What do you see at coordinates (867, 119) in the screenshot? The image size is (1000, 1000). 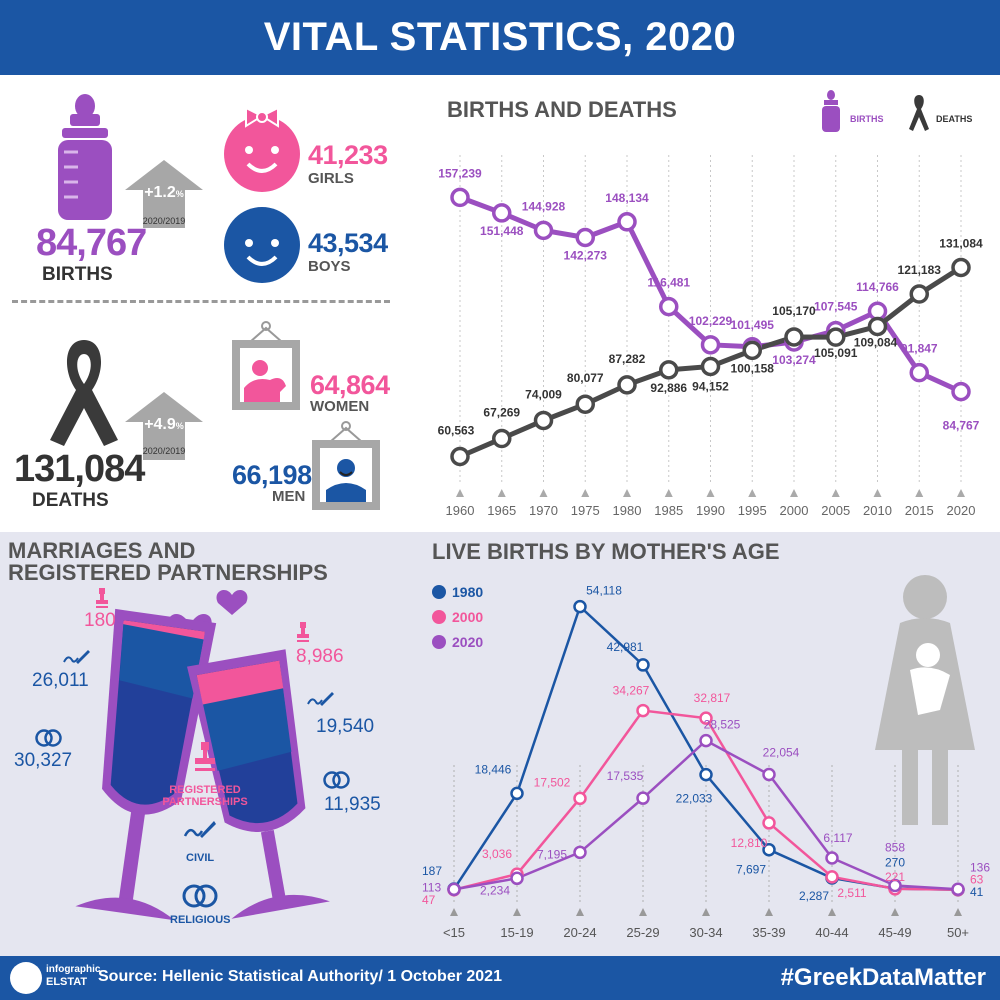 I see `legend-births-label: BIRTHS` at bounding box center [867, 119].